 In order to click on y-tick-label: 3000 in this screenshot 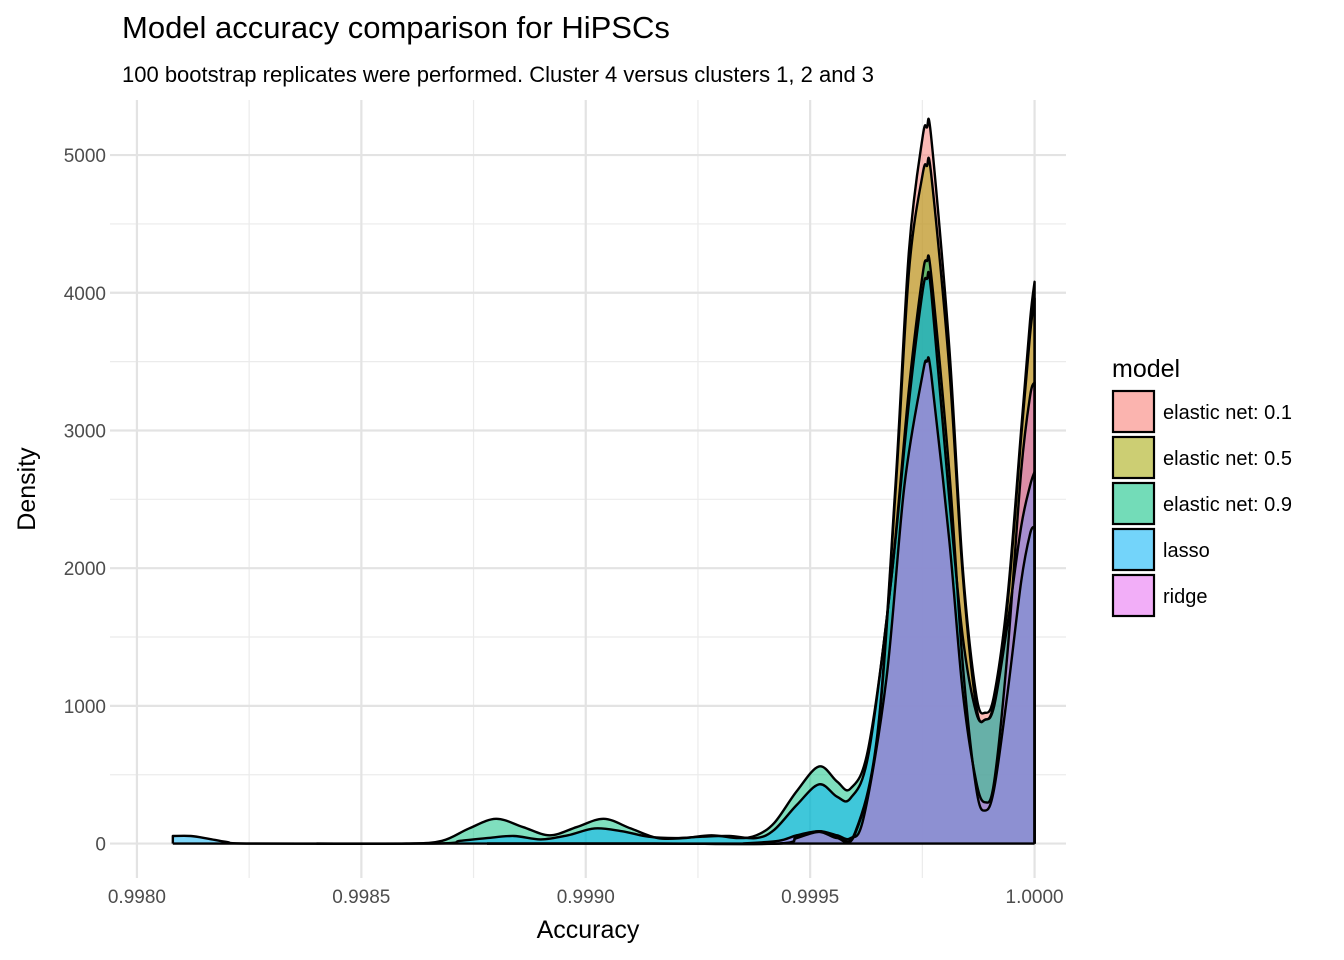, I will do `click(85, 431)`.